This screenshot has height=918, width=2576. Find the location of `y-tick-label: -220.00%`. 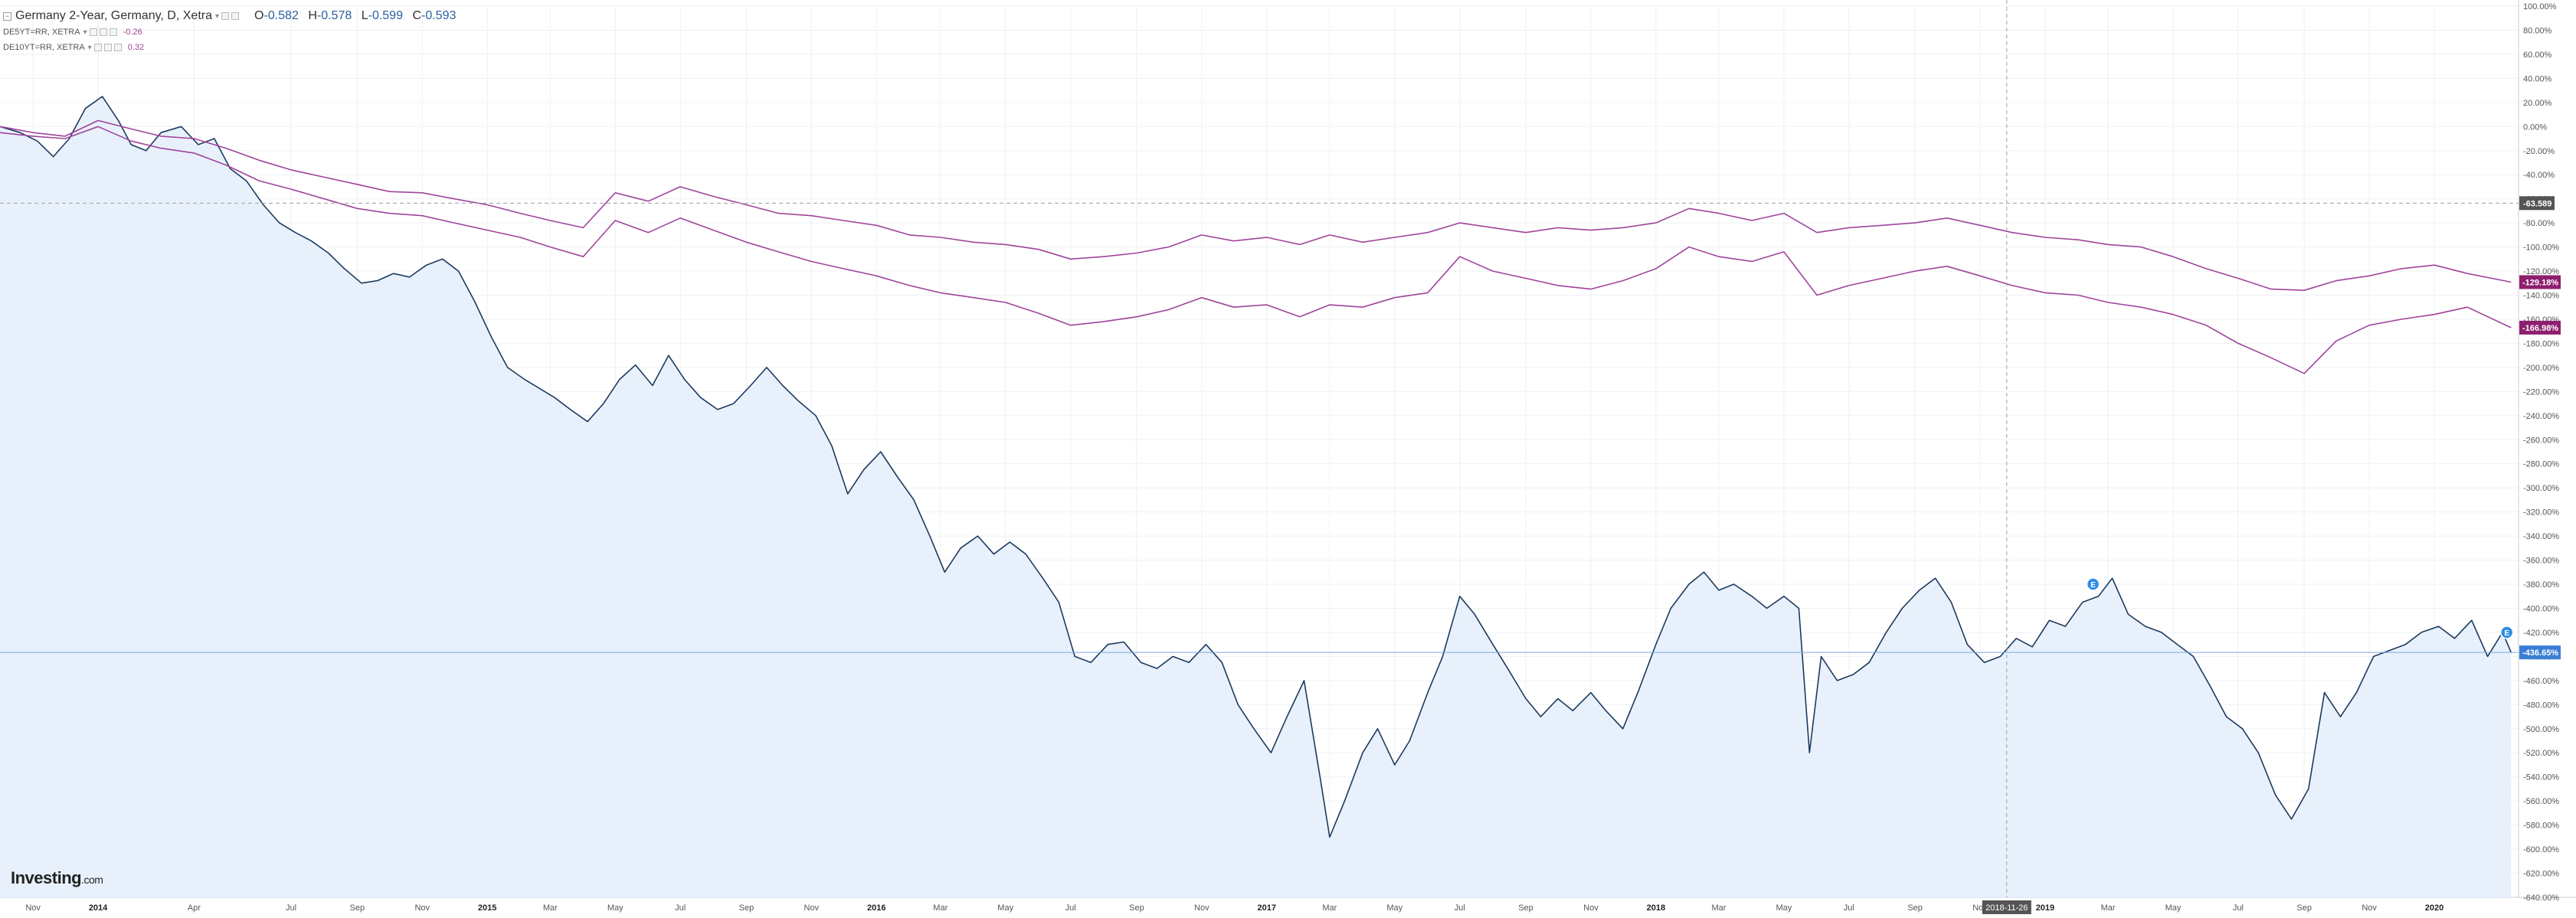

y-tick-label: -220.00% is located at coordinates (2541, 392).